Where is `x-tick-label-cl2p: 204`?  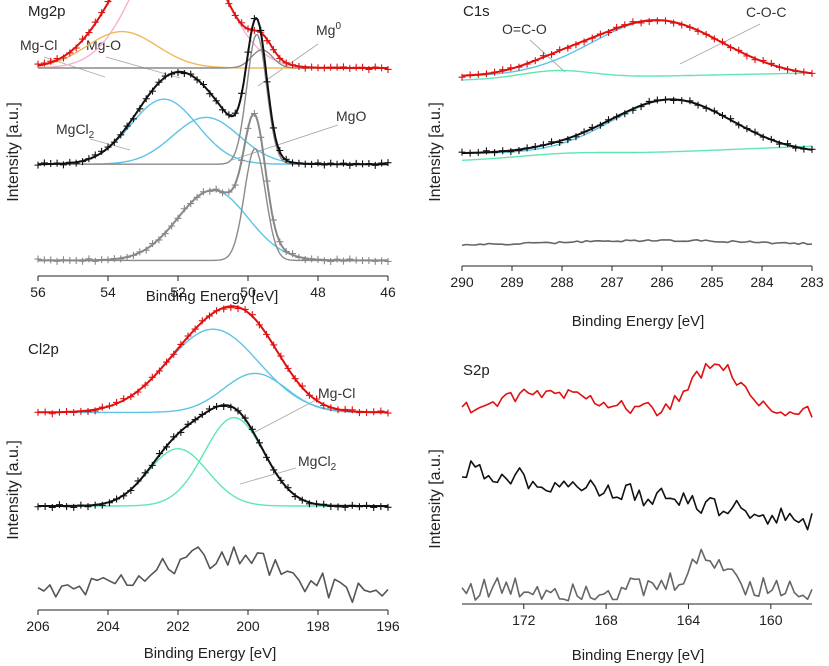 x-tick-label-cl2p: 204 is located at coordinates (108, 626).